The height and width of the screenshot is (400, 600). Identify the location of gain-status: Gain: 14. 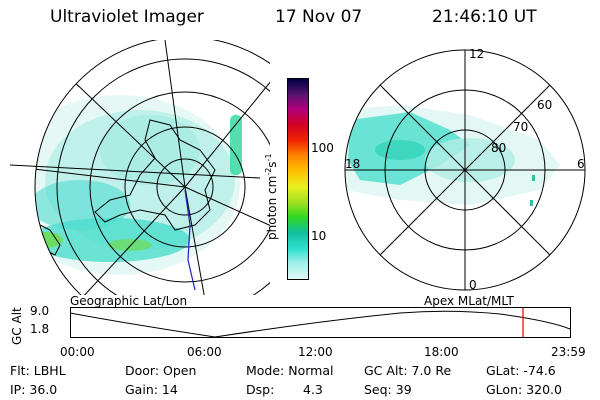
(151, 389).